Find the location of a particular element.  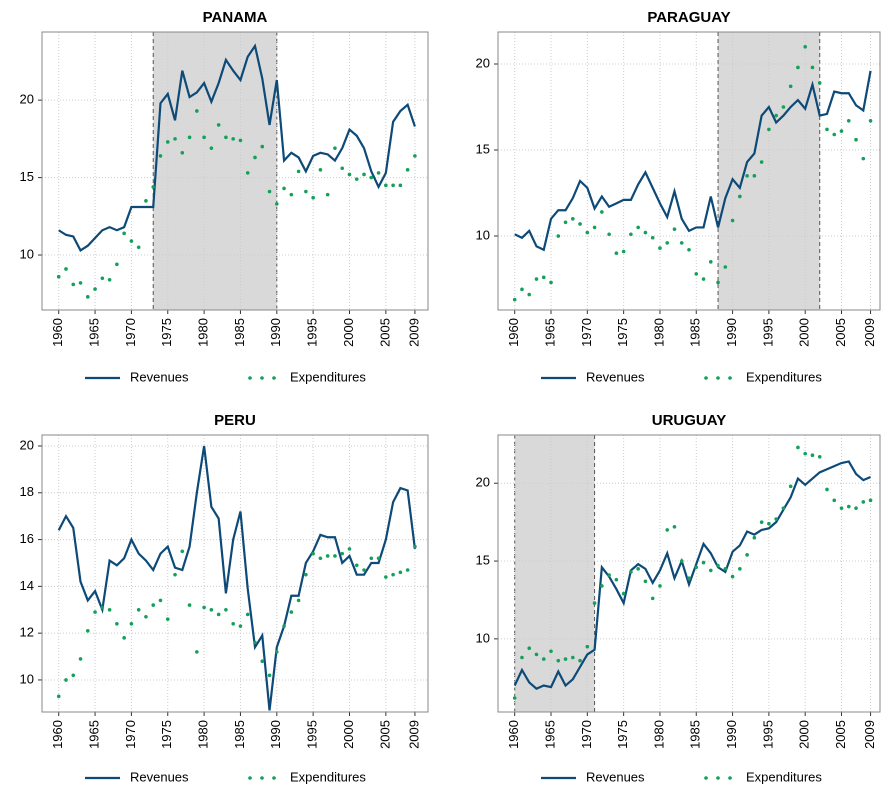

chart-title: URUGUAY is located at coordinates (689, 420).